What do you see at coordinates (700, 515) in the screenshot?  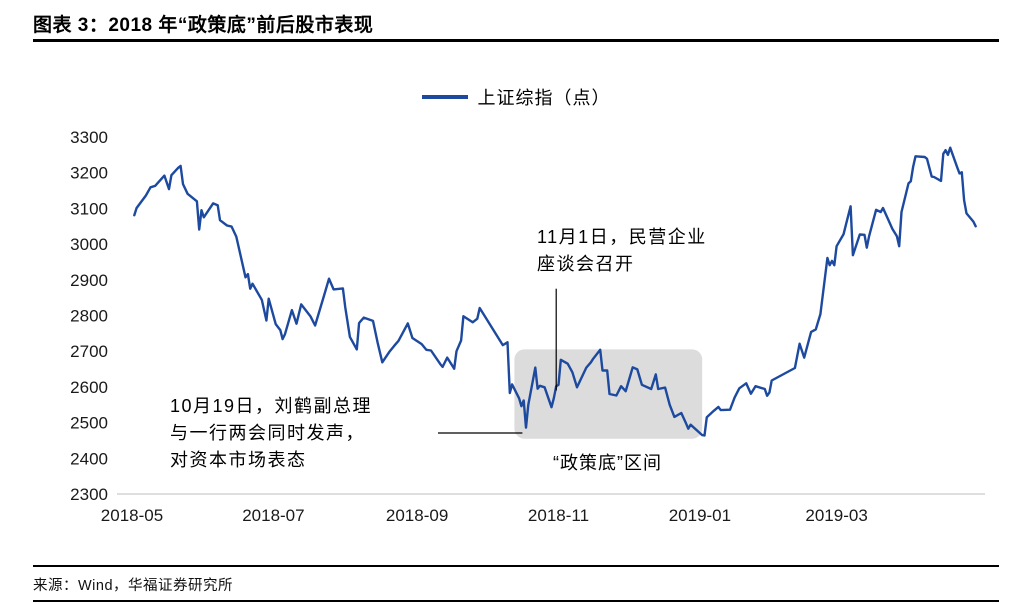 I see `x-tick-label: 2019-01` at bounding box center [700, 515].